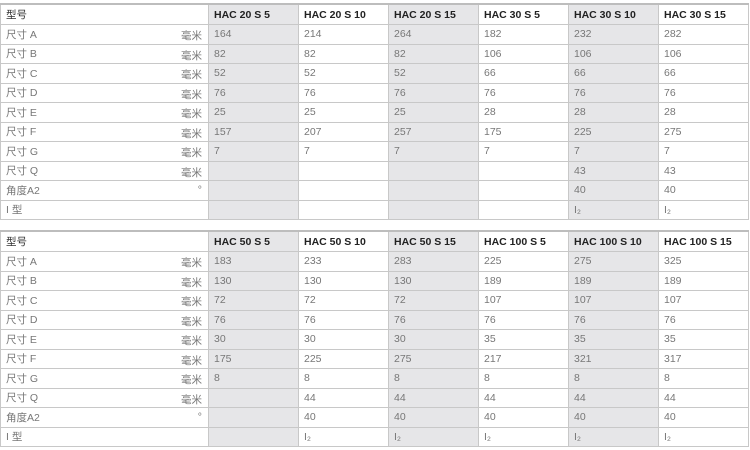  What do you see at coordinates (613, 53) in the screenshot?
I see `value-cell: 106` at bounding box center [613, 53].